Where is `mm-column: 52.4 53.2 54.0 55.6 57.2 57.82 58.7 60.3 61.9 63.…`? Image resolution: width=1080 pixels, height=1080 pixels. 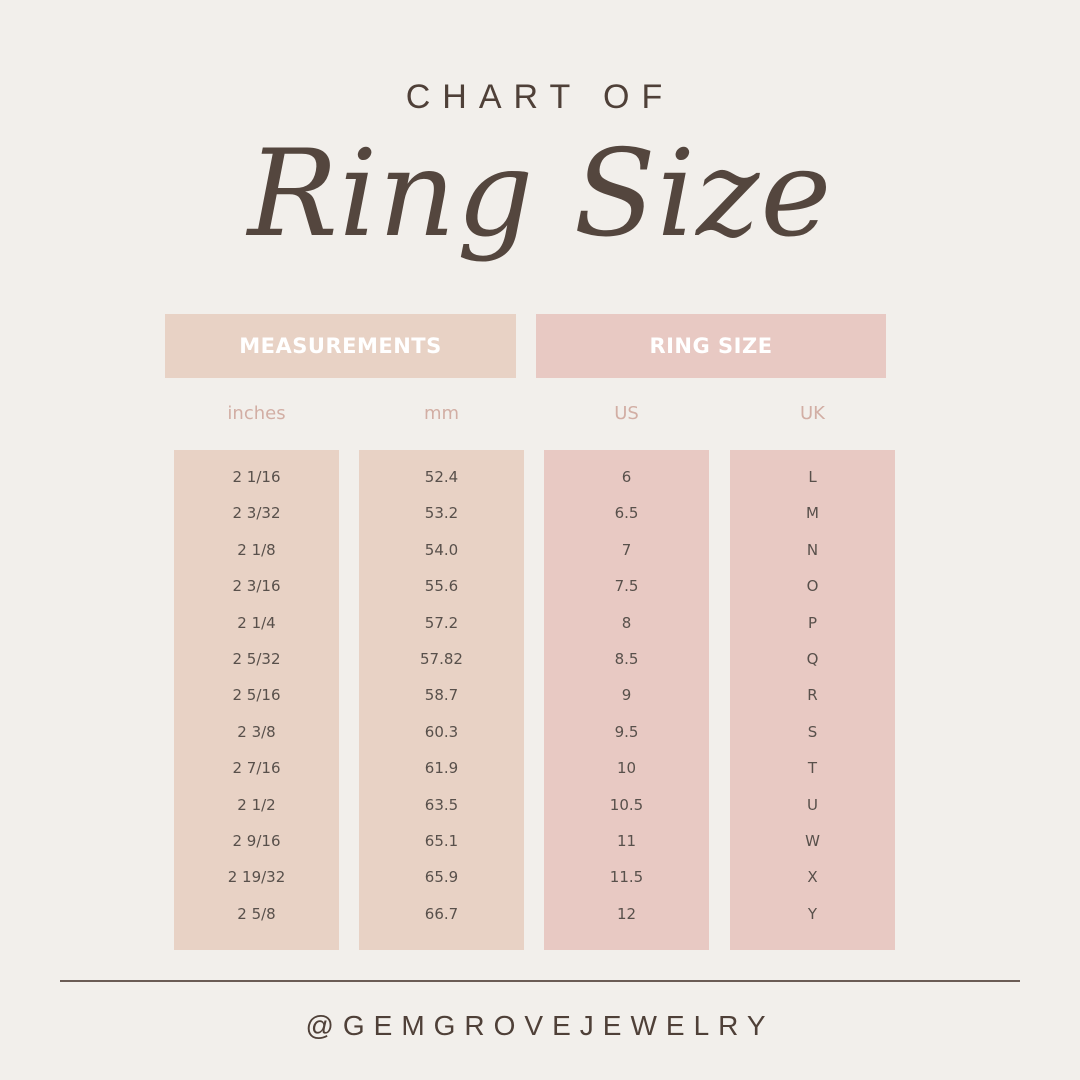 mm-column: 52.4 53.2 54.0 55.6 57.2 57.82 58.7 60.3 61.9 63.… is located at coordinates (441, 700).